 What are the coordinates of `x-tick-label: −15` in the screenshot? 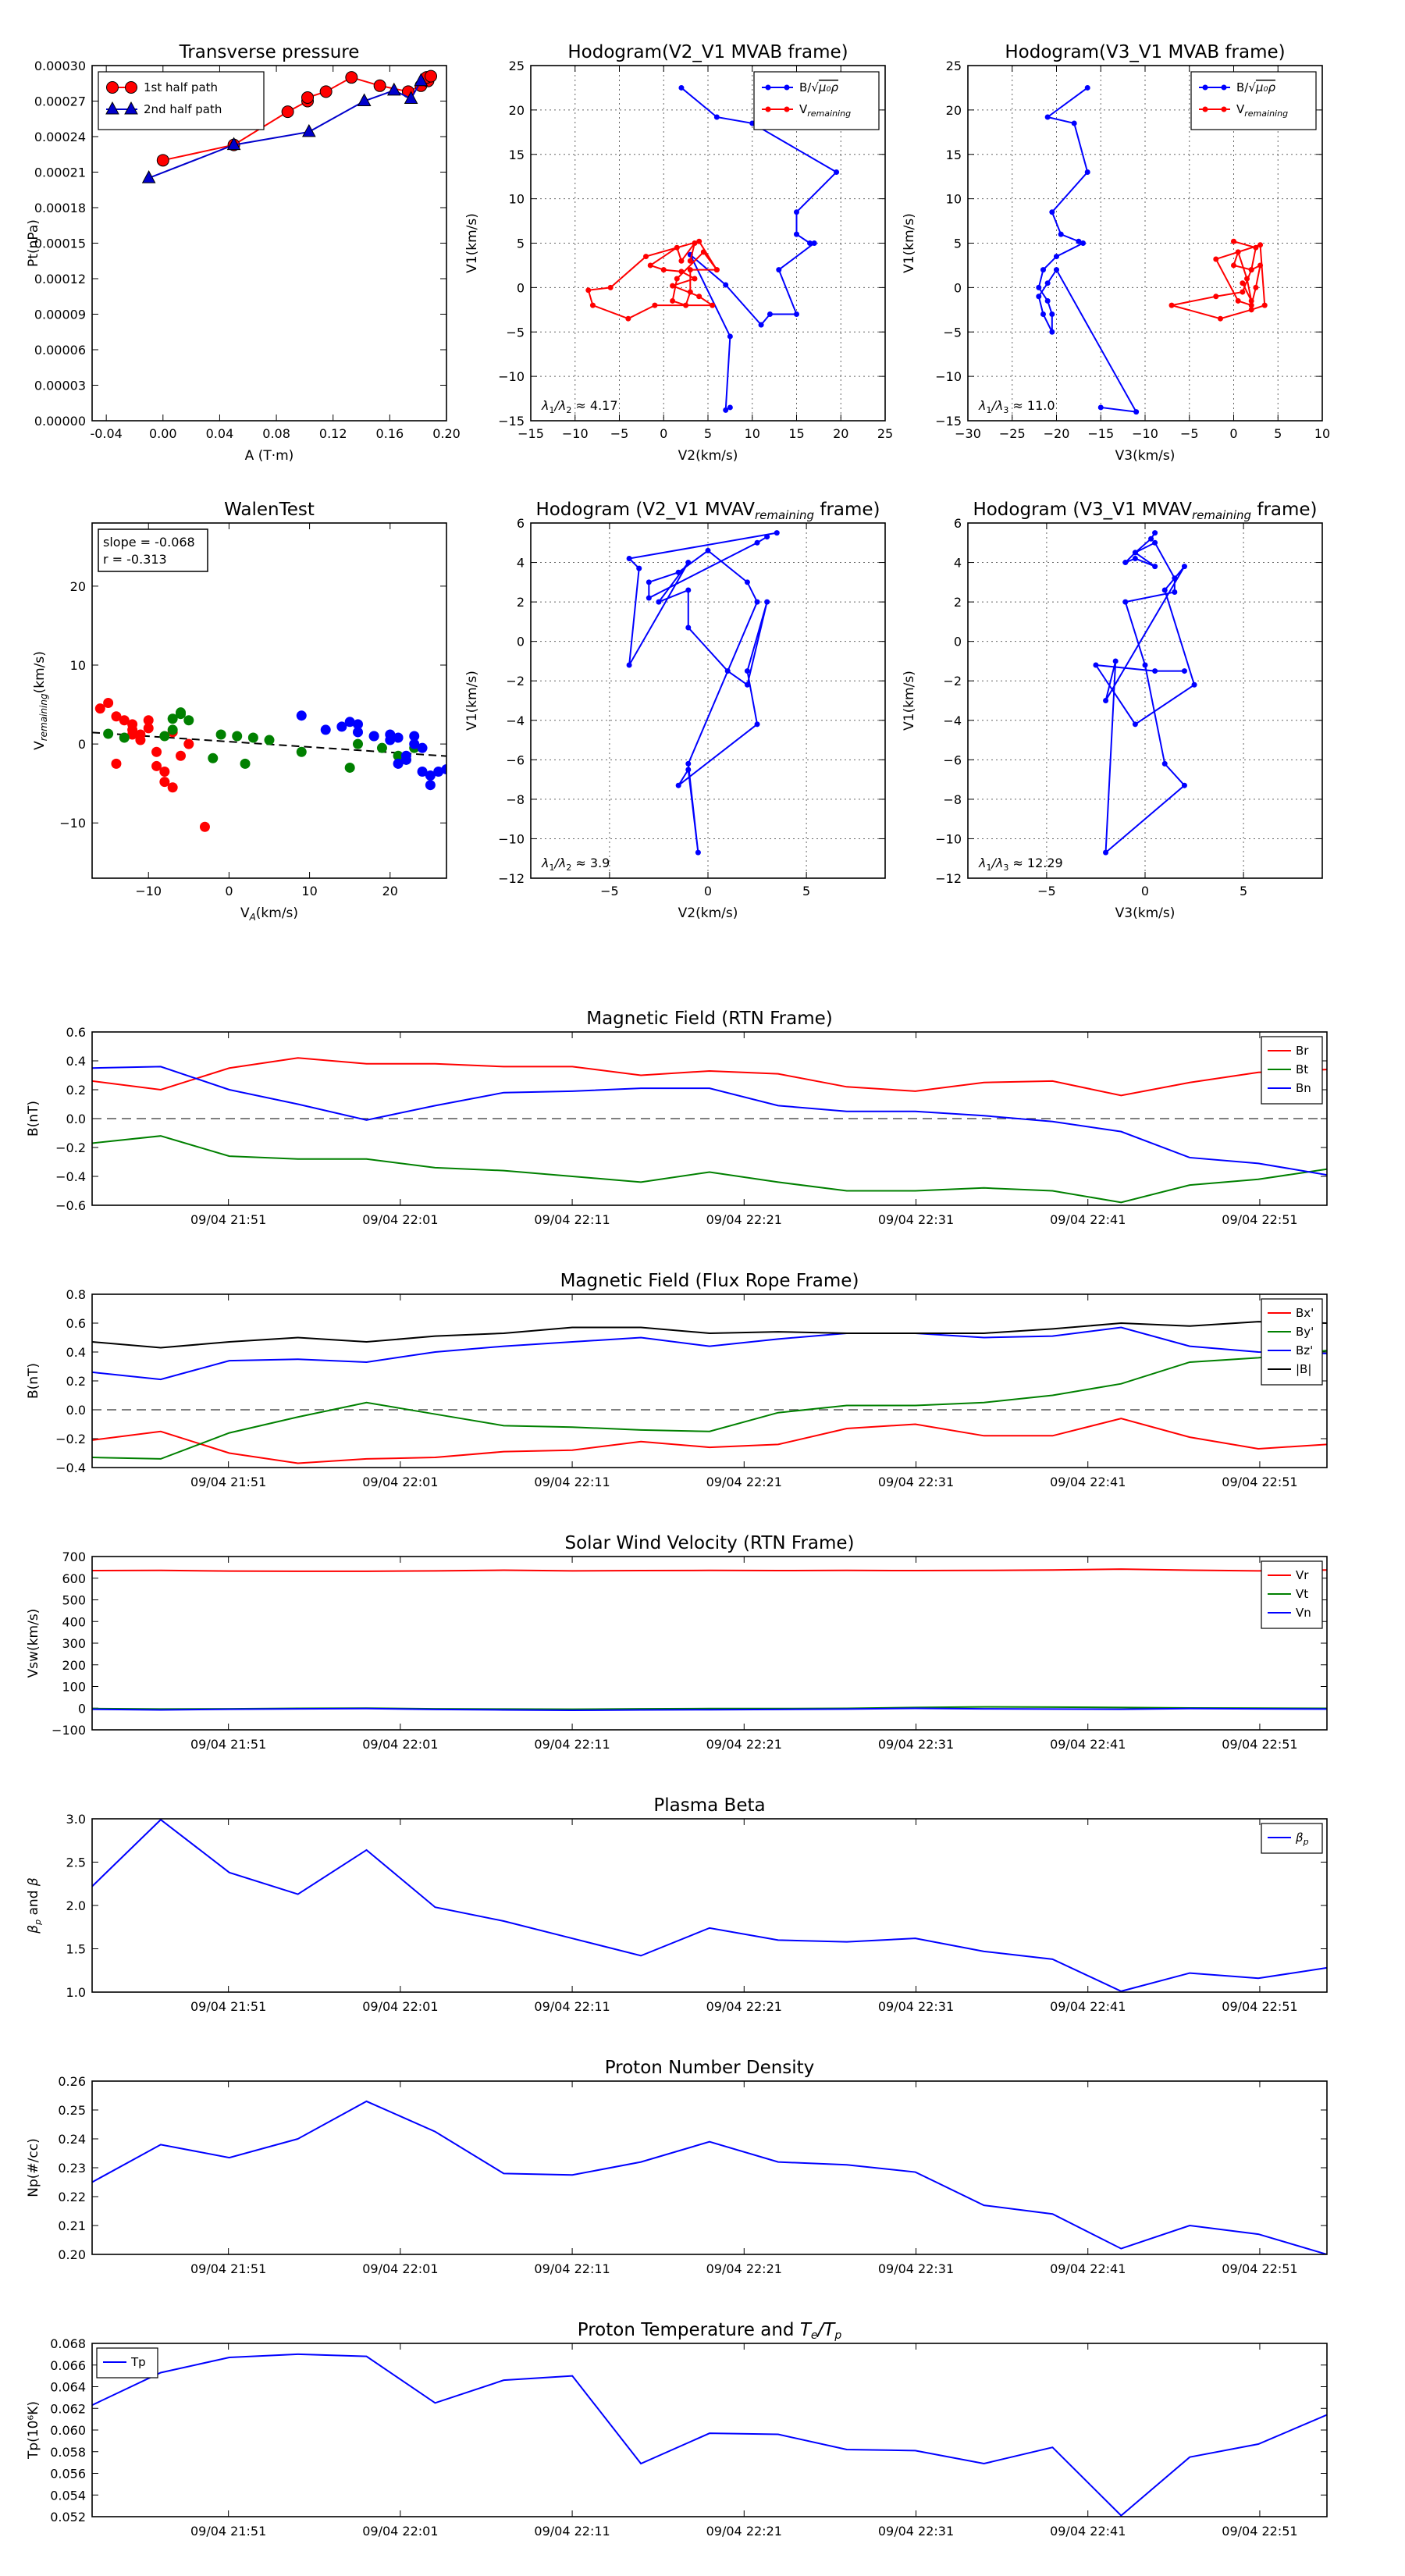 It's located at (1100, 434).